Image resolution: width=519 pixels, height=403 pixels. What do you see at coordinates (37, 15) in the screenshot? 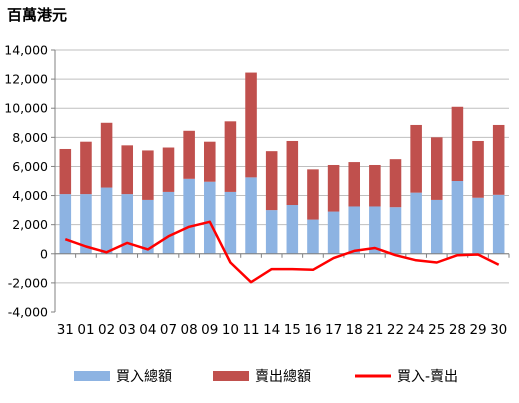
I see `unit-label: 百萬港元` at bounding box center [37, 15].